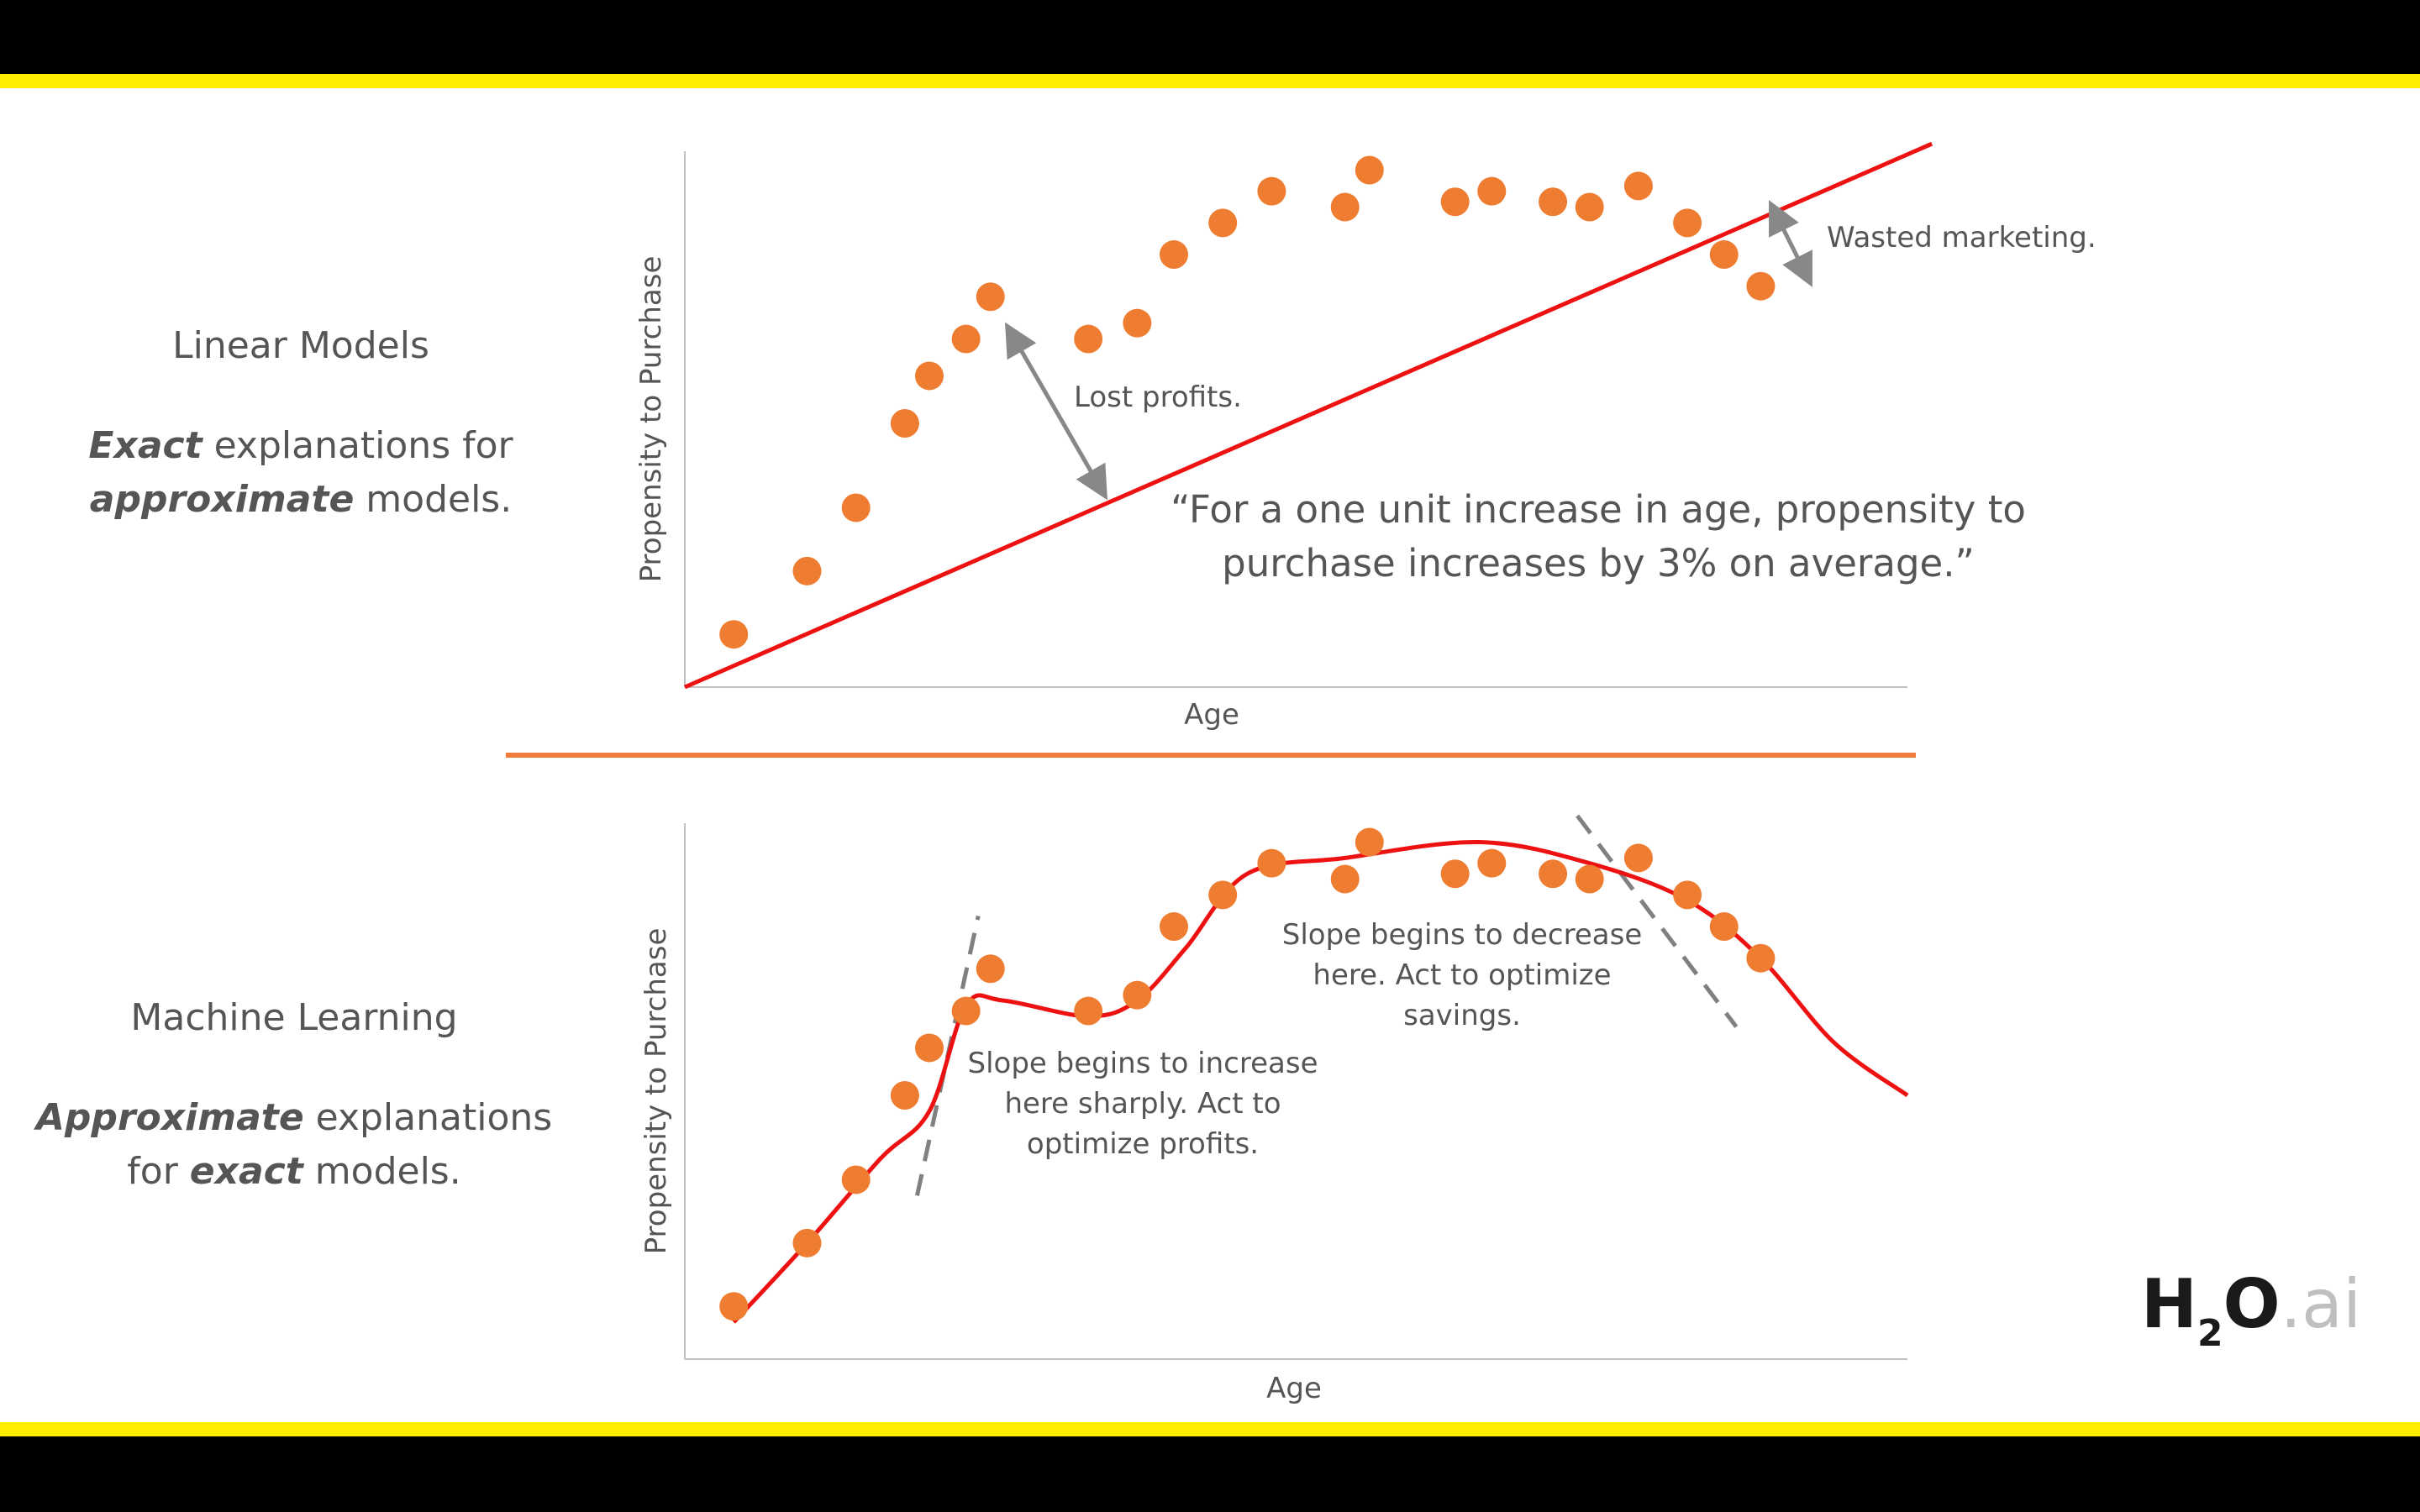 The image size is (2420, 1512). What do you see at coordinates (1142, 1104) in the screenshot?
I see `slope-increase-line2: here sharply. Act to` at bounding box center [1142, 1104].